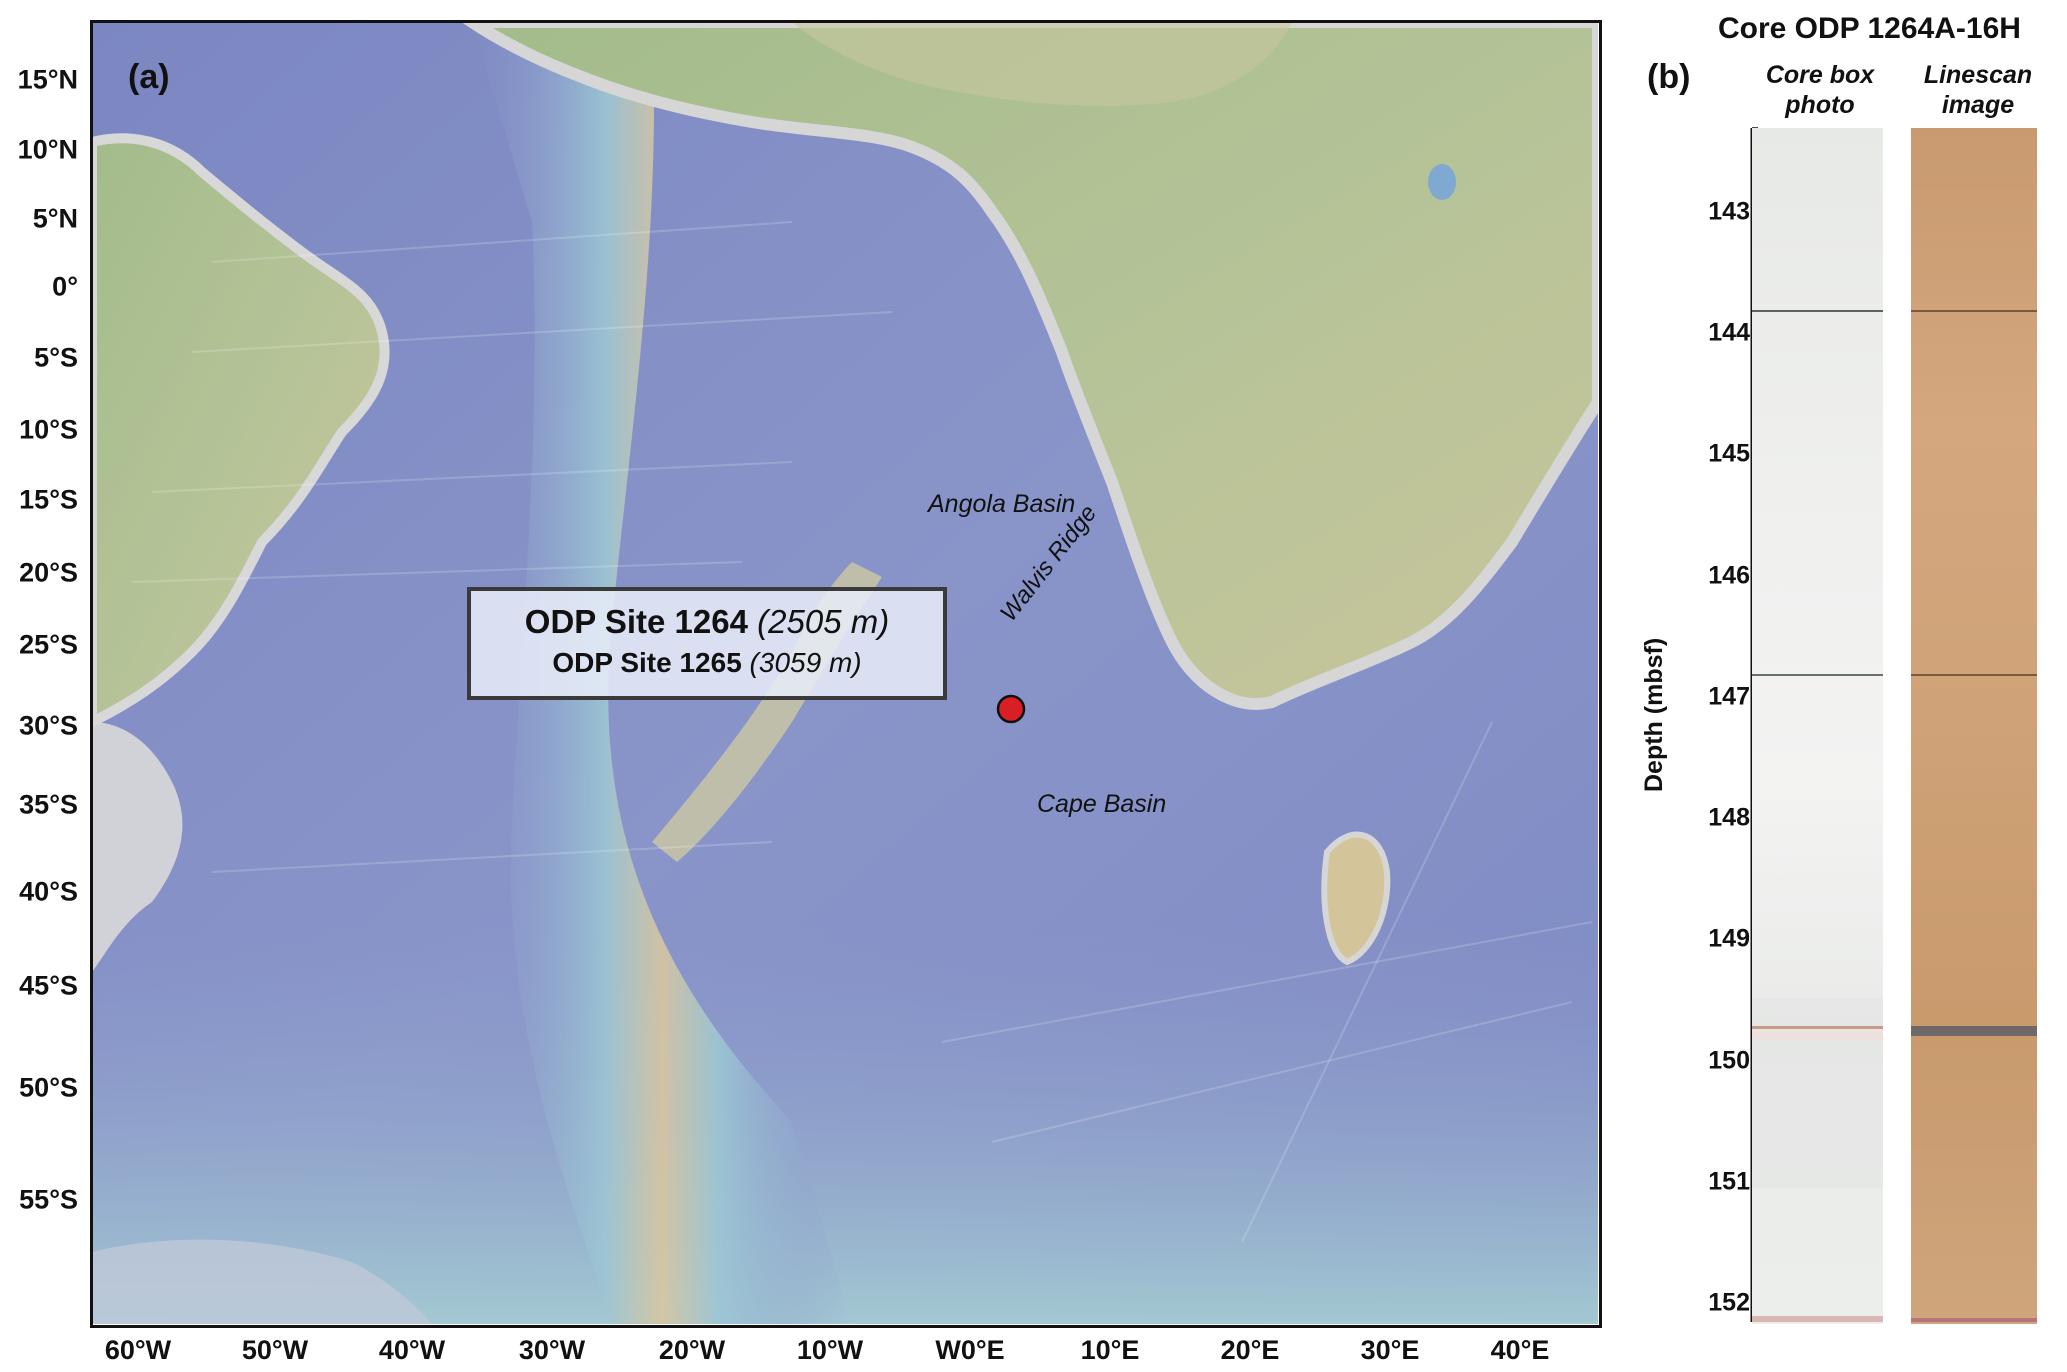  I want to click on lat-label: 45°S, so click(48, 985).